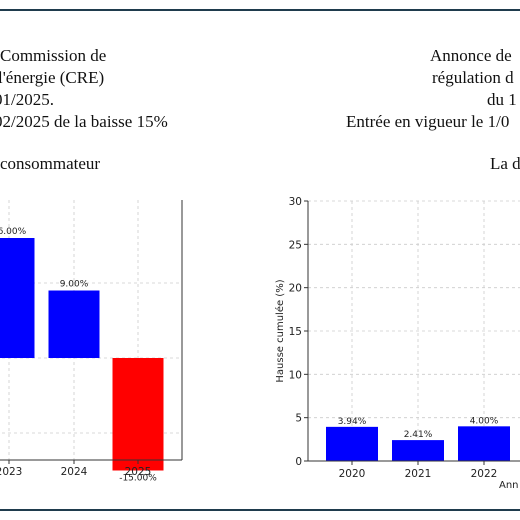 This screenshot has width=520, height=520. What do you see at coordinates (50, 163) in the screenshot?
I see `left-chart-subtitle: consommateur` at bounding box center [50, 163].